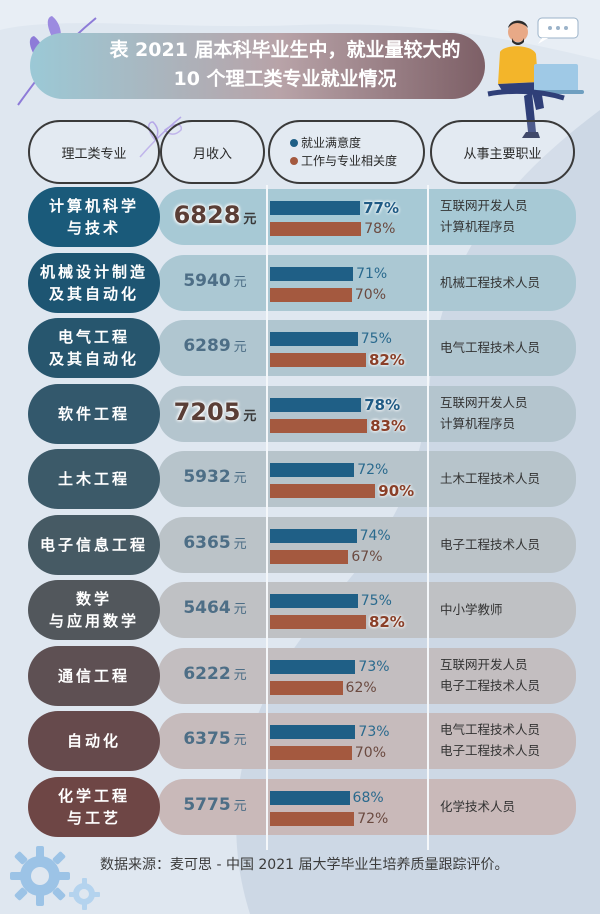 Image resolution: width=600 pixels, height=914 pixels. I want to click on major-label: 机械设计制造 及其自动化, so click(94, 282).